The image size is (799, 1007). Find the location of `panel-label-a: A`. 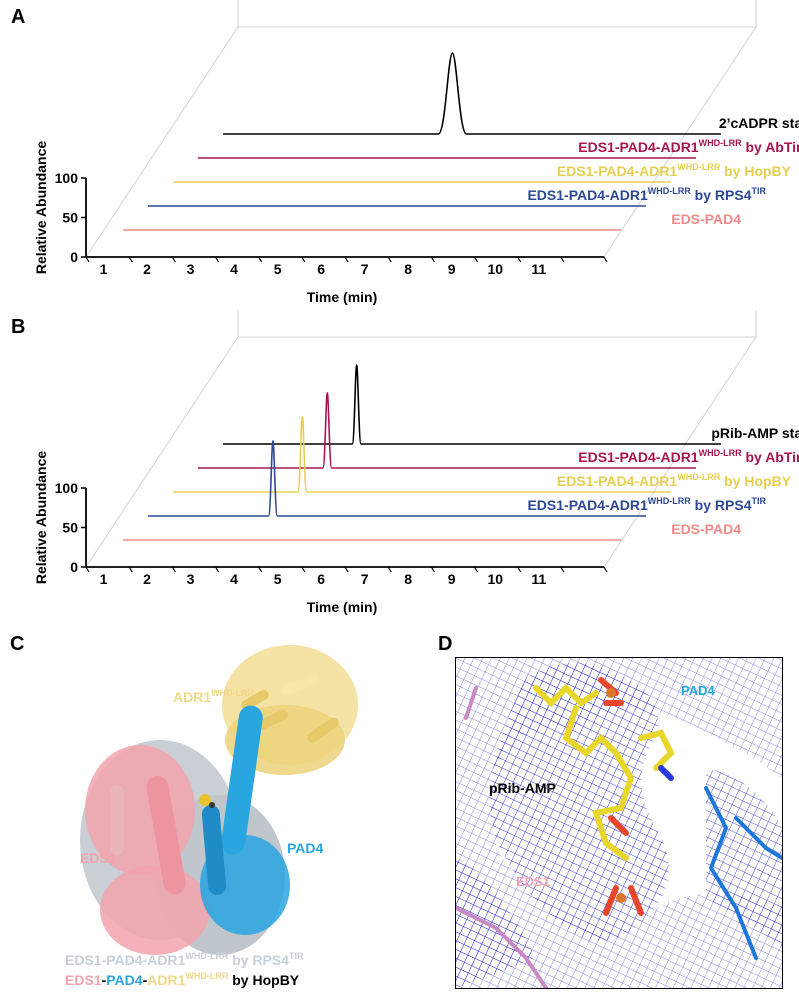

panel-label-a: A is located at coordinates (18, 17).